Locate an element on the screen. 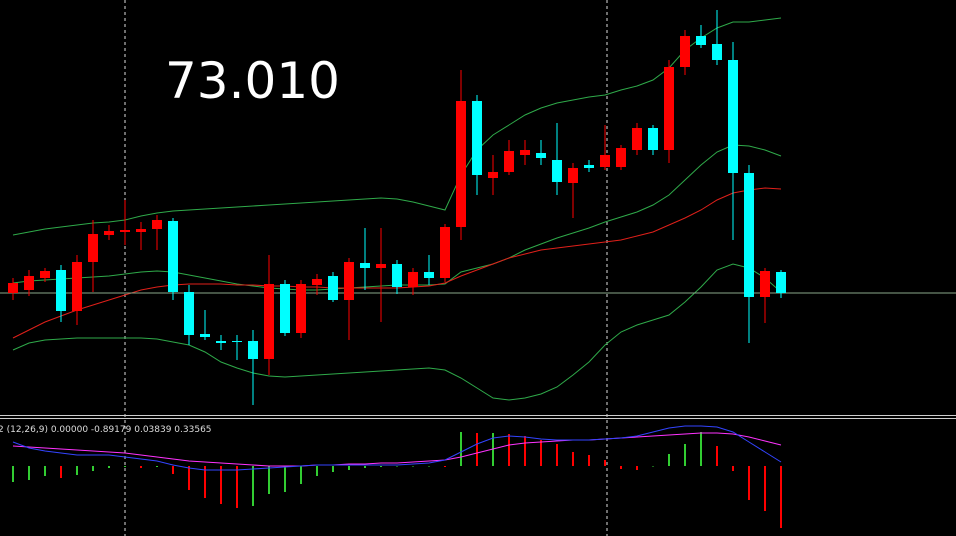 The width and height of the screenshot is (956, 536). price-label: 73.010 is located at coordinates (252, 81).